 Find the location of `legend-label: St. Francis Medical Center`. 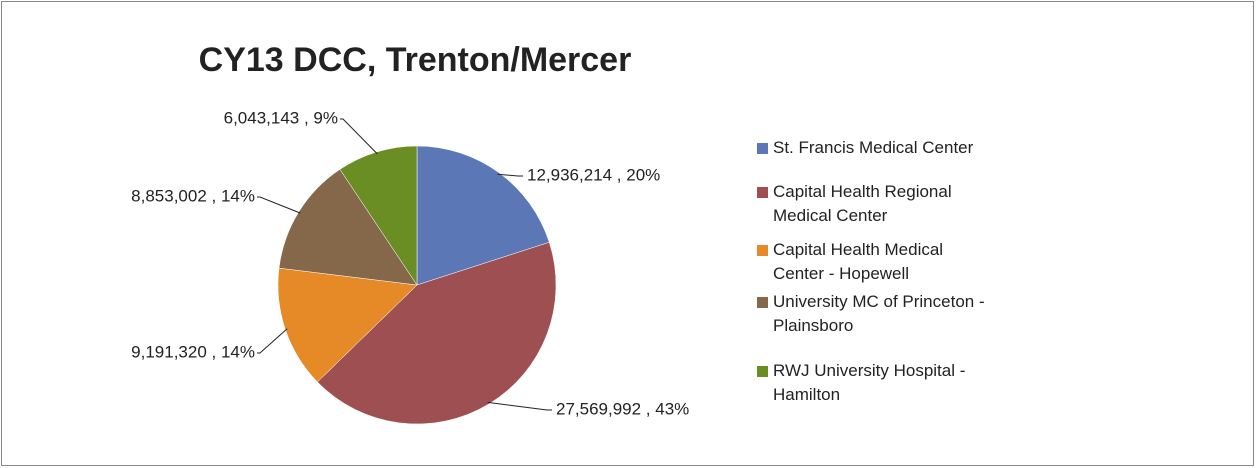

legend-label: St. Francis Medical Center is located at coordinates (873, 147).